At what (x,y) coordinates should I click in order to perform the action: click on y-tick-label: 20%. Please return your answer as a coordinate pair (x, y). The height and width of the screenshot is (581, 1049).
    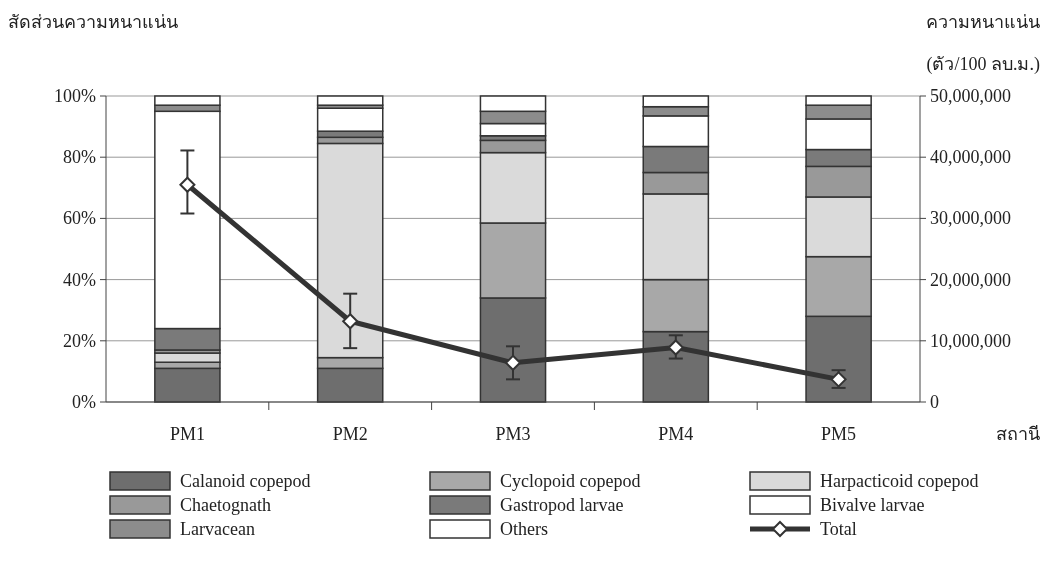
    Looking at the image, I should click on (79, 340).